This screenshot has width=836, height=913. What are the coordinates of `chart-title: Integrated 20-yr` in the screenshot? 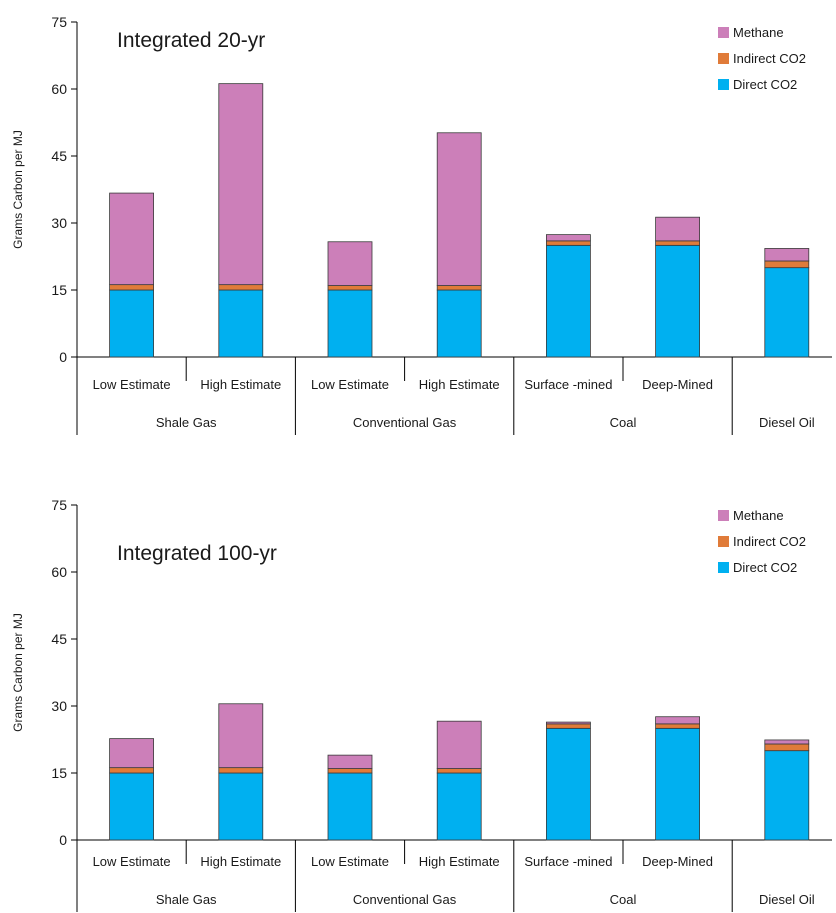 It's located at (191, 40).